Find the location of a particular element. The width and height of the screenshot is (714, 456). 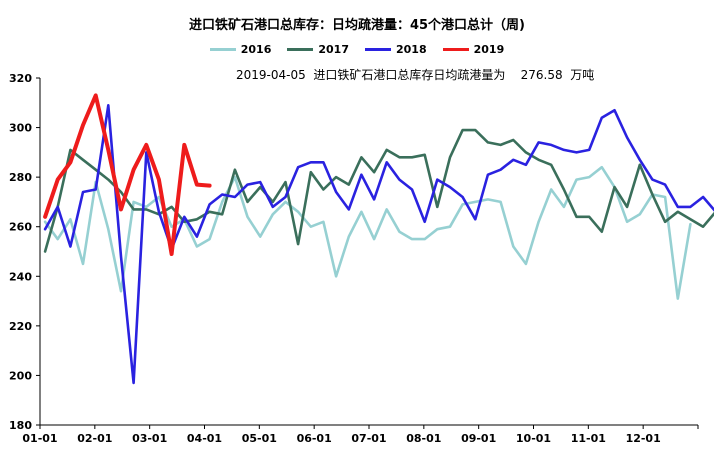

series-line-2019 is located at coordinates (127, 174).